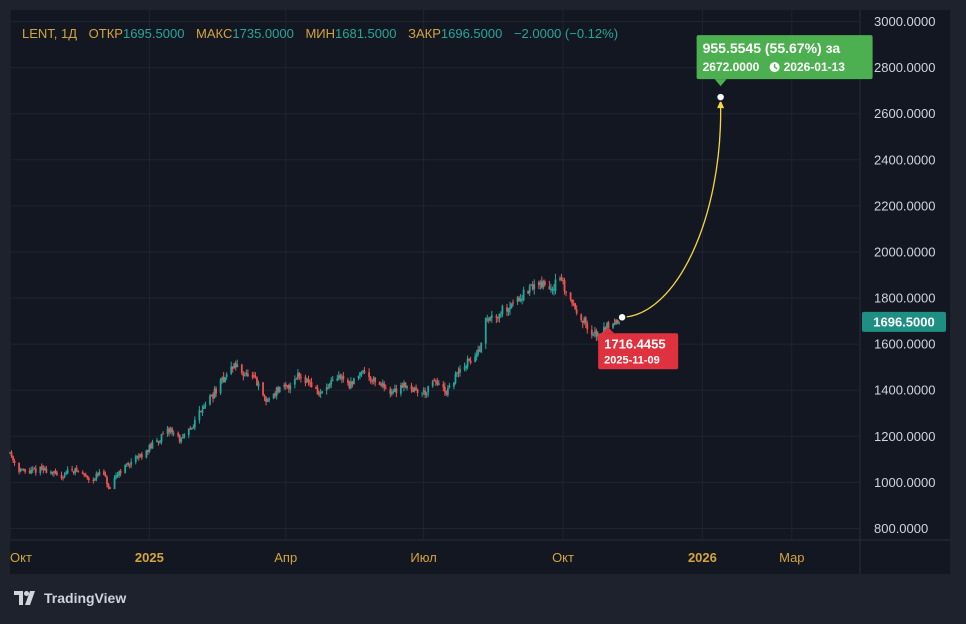 The height and width of the screenshot is (624, 966). What do you see at coordinates (214, 33) in the screenshot?
I see `legend-high-label: МАКС` at bounding box center [214, 33].